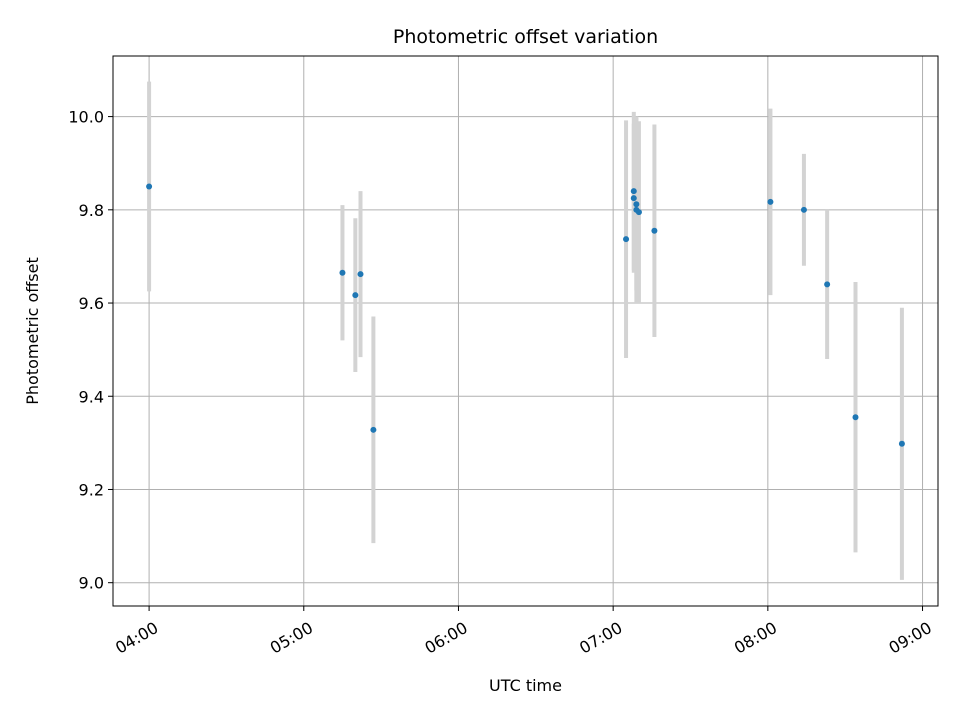 This screenshot has width=960, height=720. Describe the element at coordinates (91, 303) in the screenshot. I see `y-tick-label: 9.6` at that location.